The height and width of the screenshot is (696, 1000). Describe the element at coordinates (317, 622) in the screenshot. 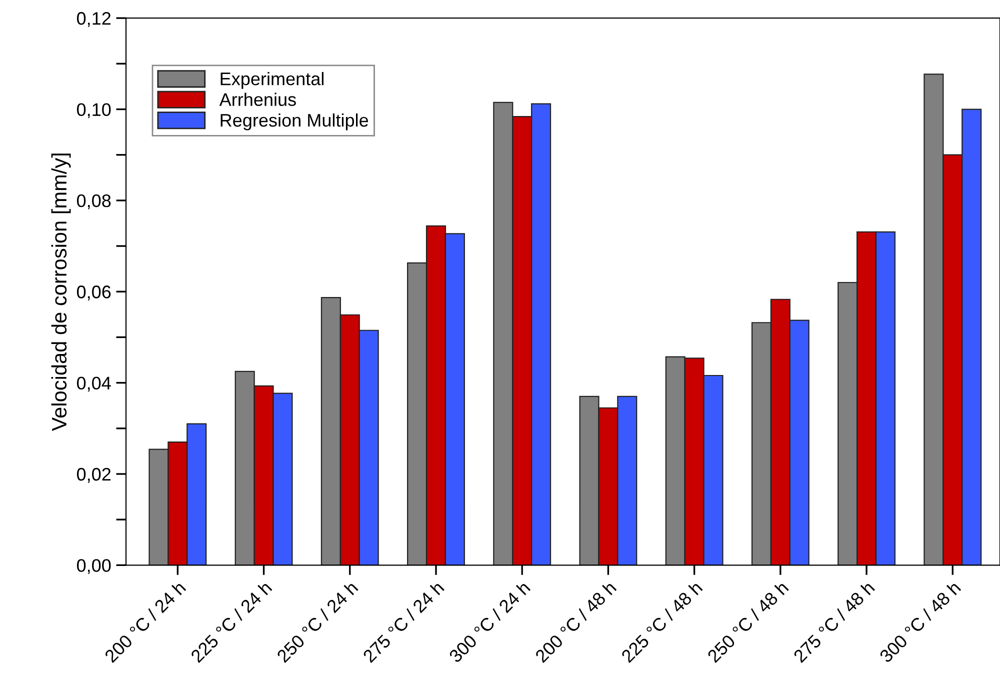

I see `x-tick-label: 250 °C / 24 h` at that location.